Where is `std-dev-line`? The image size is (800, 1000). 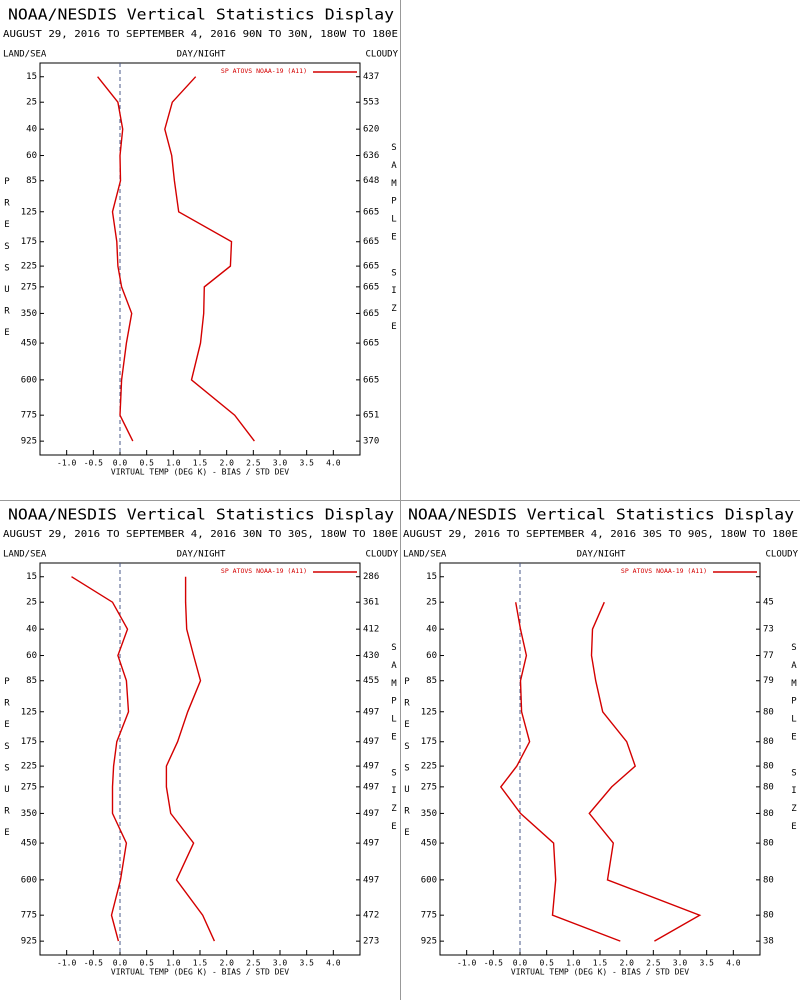 std-dev-line is located at coordinates (645, 771).